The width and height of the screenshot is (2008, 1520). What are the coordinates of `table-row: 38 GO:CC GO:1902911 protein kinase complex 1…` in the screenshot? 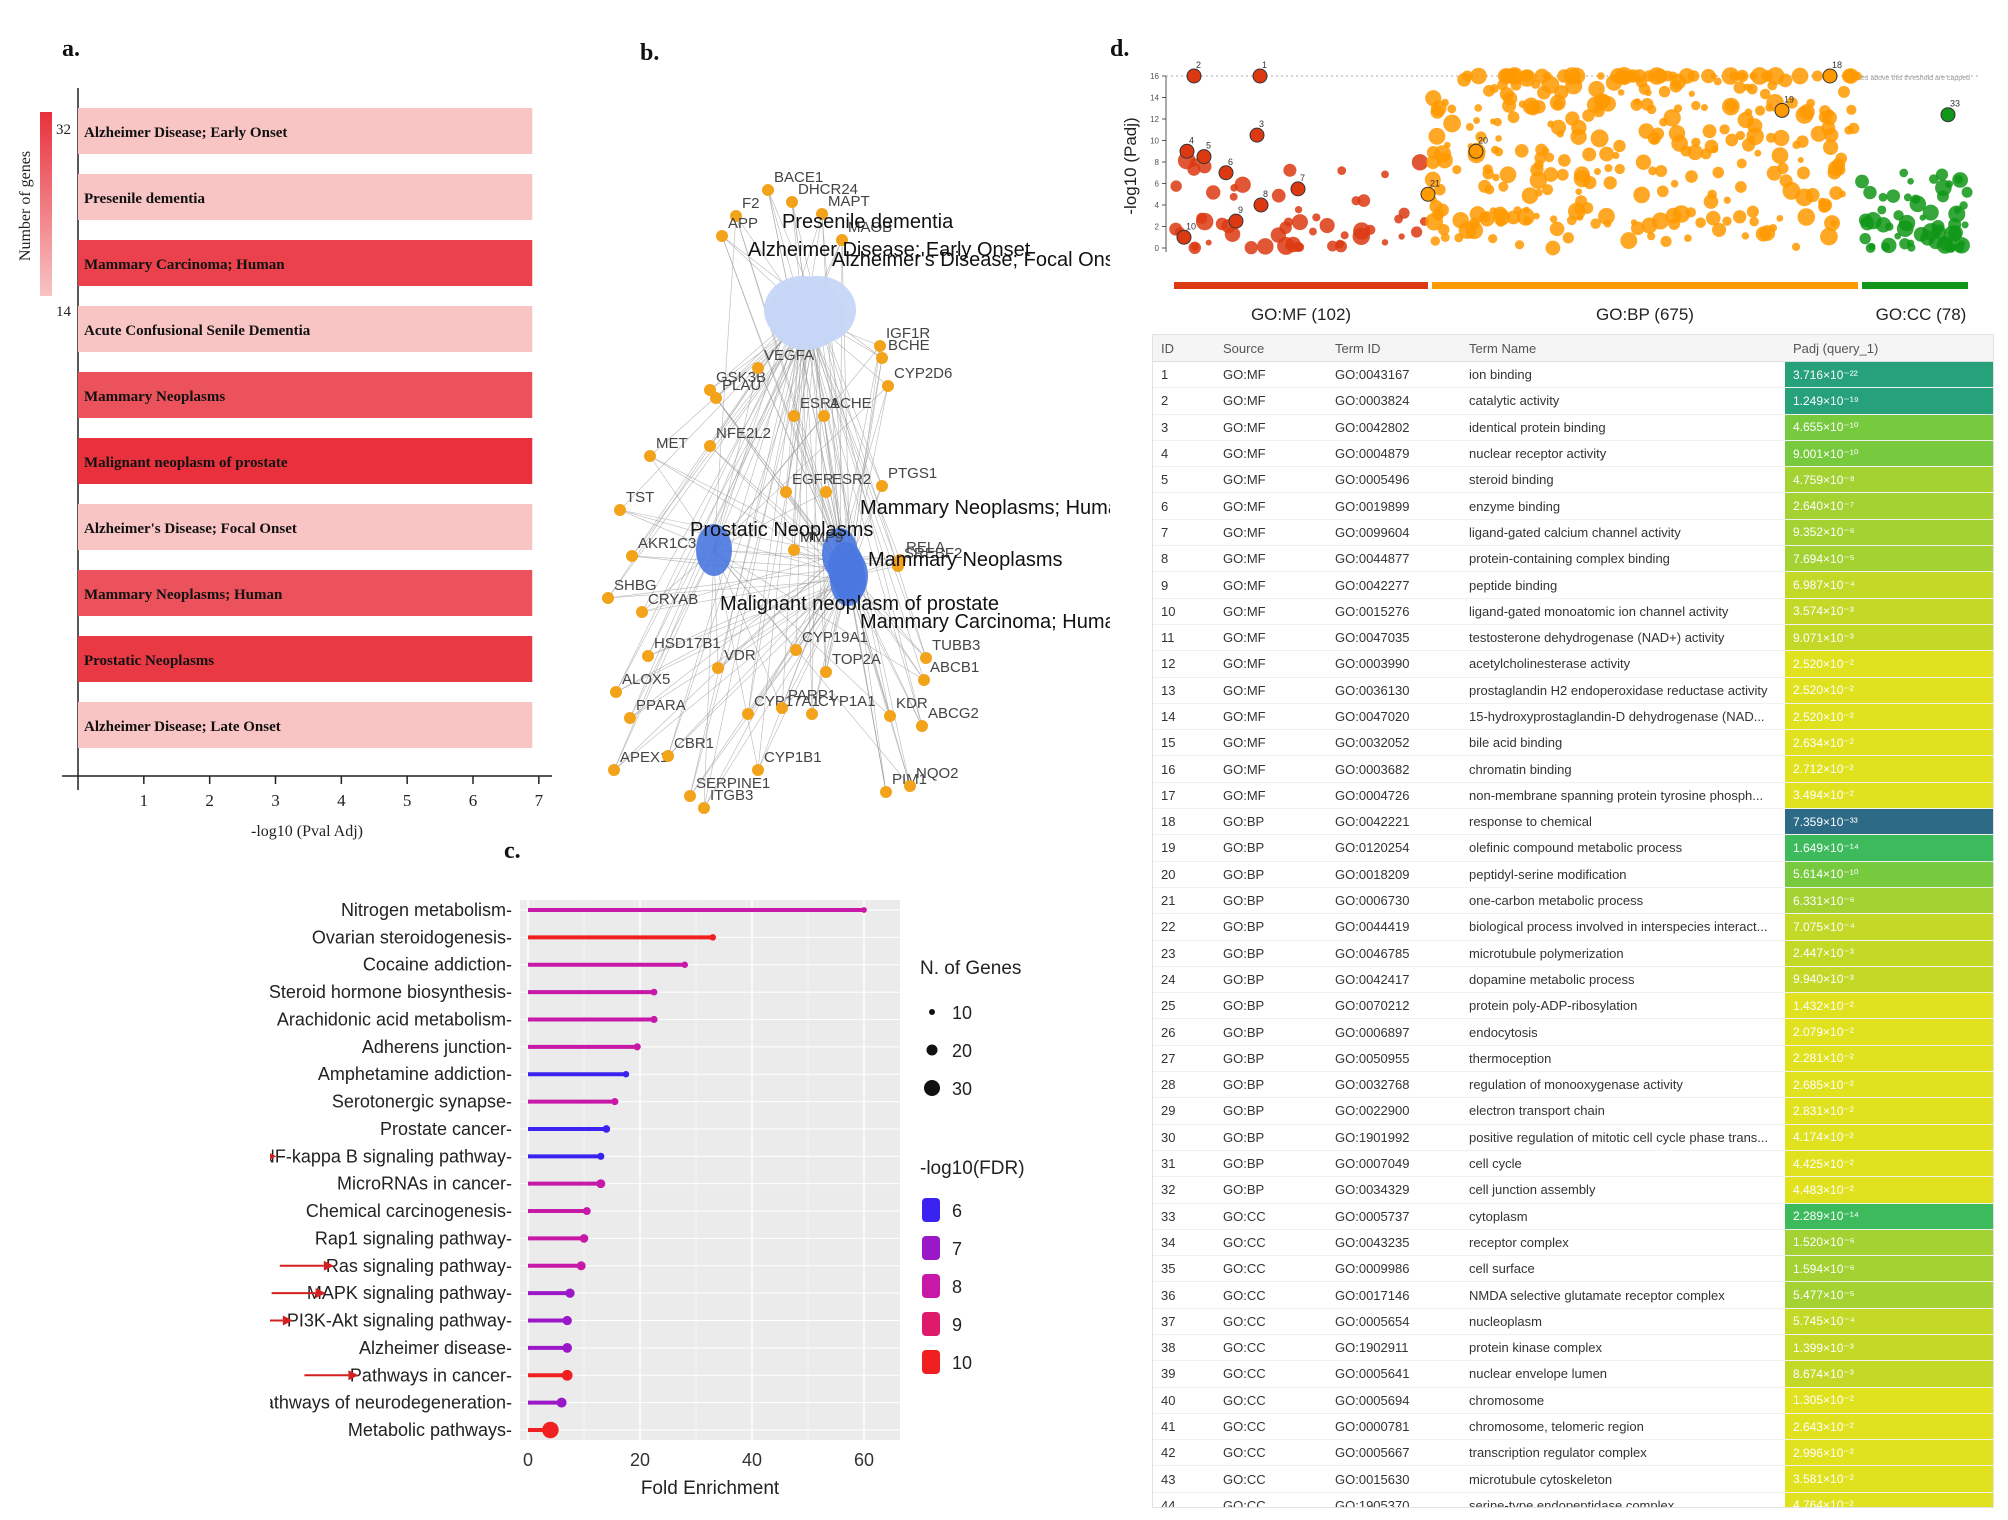 It's located at (1573, 1348).